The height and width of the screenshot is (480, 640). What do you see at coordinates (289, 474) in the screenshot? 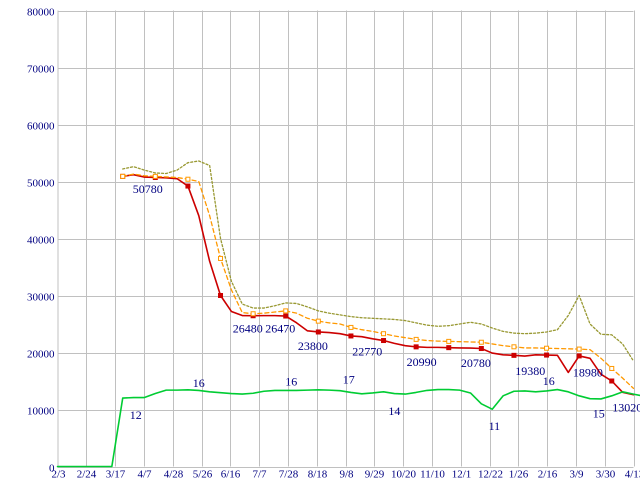
I see `x-axis-tick-label: 7/28` at bounding box center [289, 474].